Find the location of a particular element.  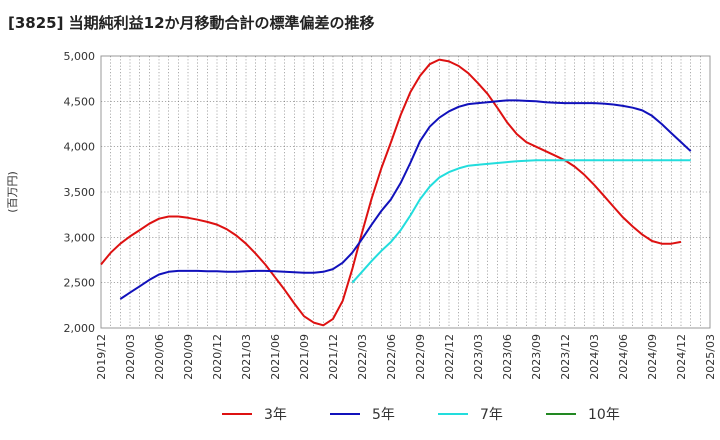

y-tick-label: 2,500 is located at coordinates (80, 283).